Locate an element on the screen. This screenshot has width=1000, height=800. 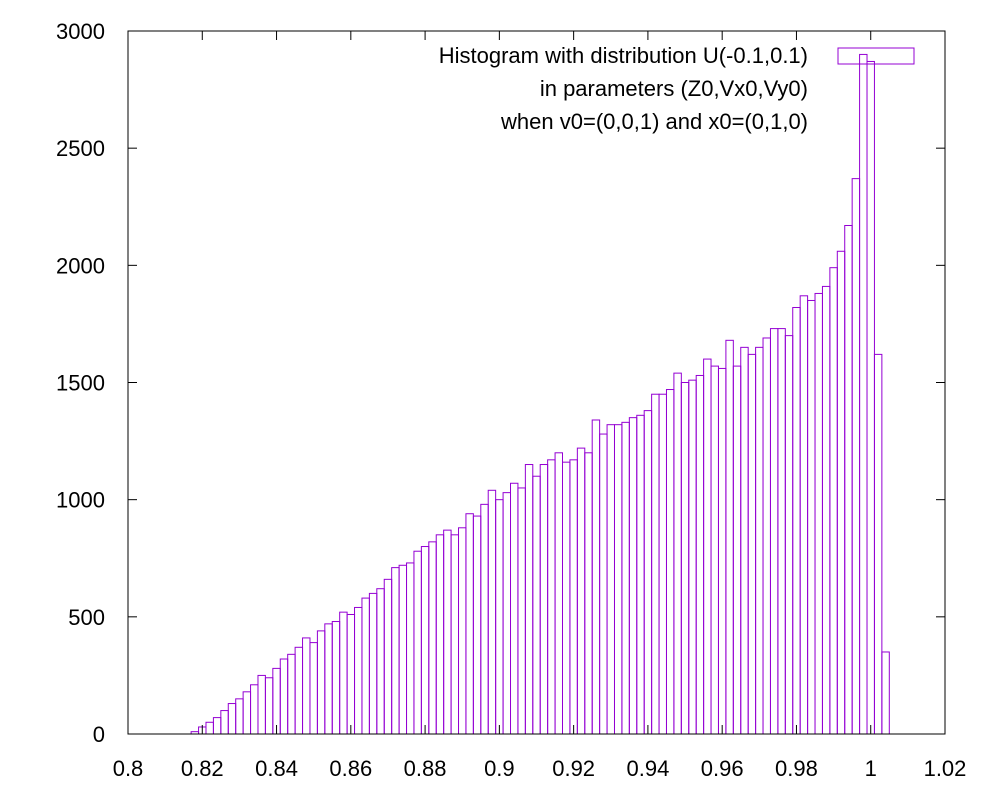
x-tick-label: 0.82 is located at coordinates (202, 768).